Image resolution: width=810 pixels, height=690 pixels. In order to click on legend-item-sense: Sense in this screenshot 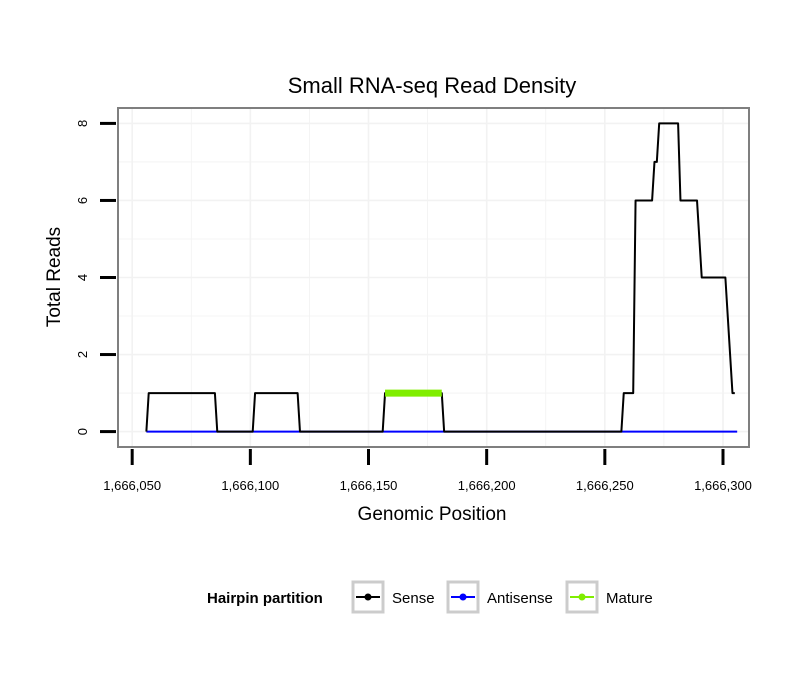, I will do `click(393, 597)`.